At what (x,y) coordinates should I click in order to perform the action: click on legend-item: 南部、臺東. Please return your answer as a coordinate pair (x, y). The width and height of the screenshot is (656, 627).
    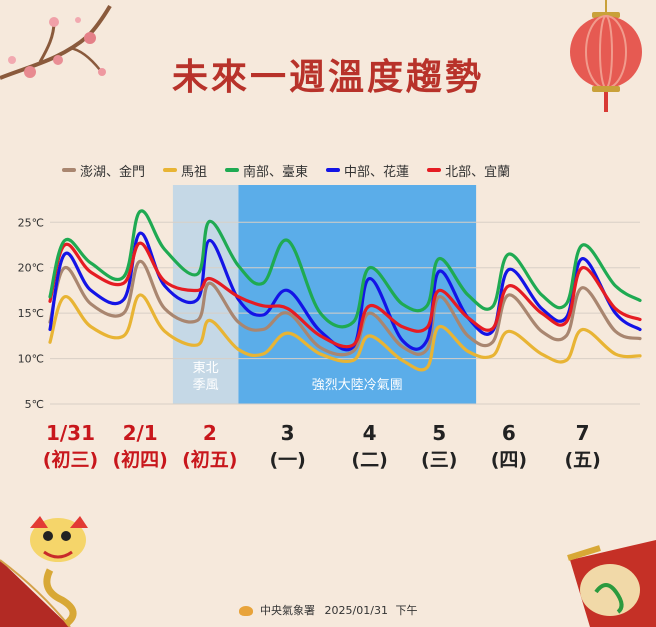
    Looking at the image, I should click on (266, 170).